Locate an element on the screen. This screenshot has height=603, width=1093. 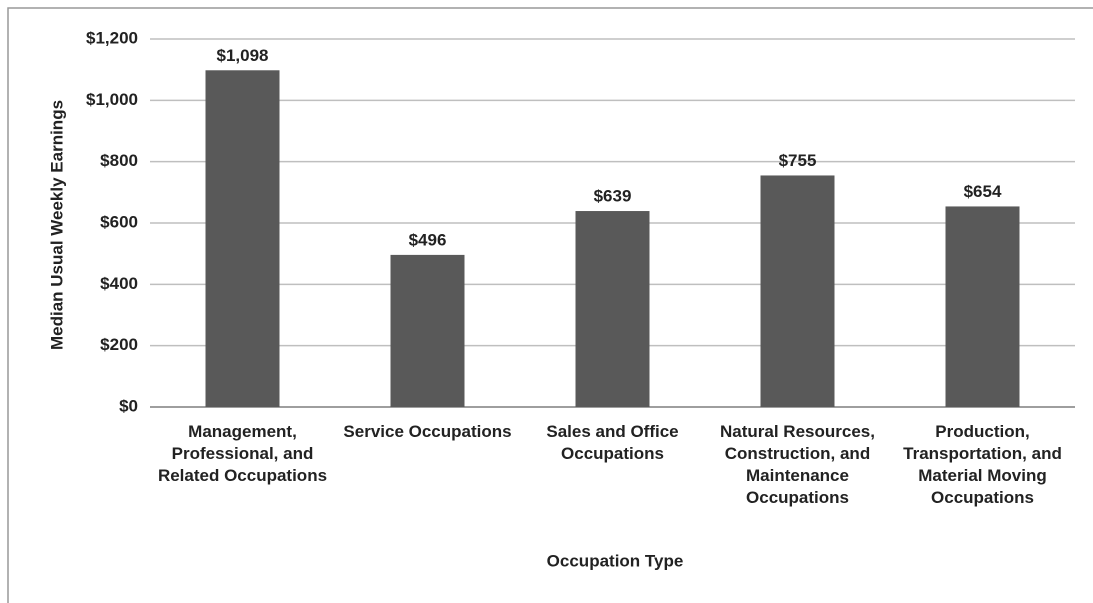
y-tick-label: $1,000 is located at coordinates (112, 99).